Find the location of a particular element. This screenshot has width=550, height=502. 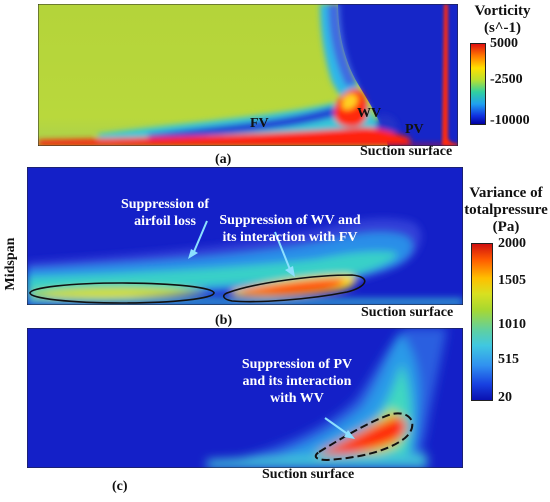

vorticity-colorbar-title: Vorticity (s^-1) is located at coordinates (502, 20).